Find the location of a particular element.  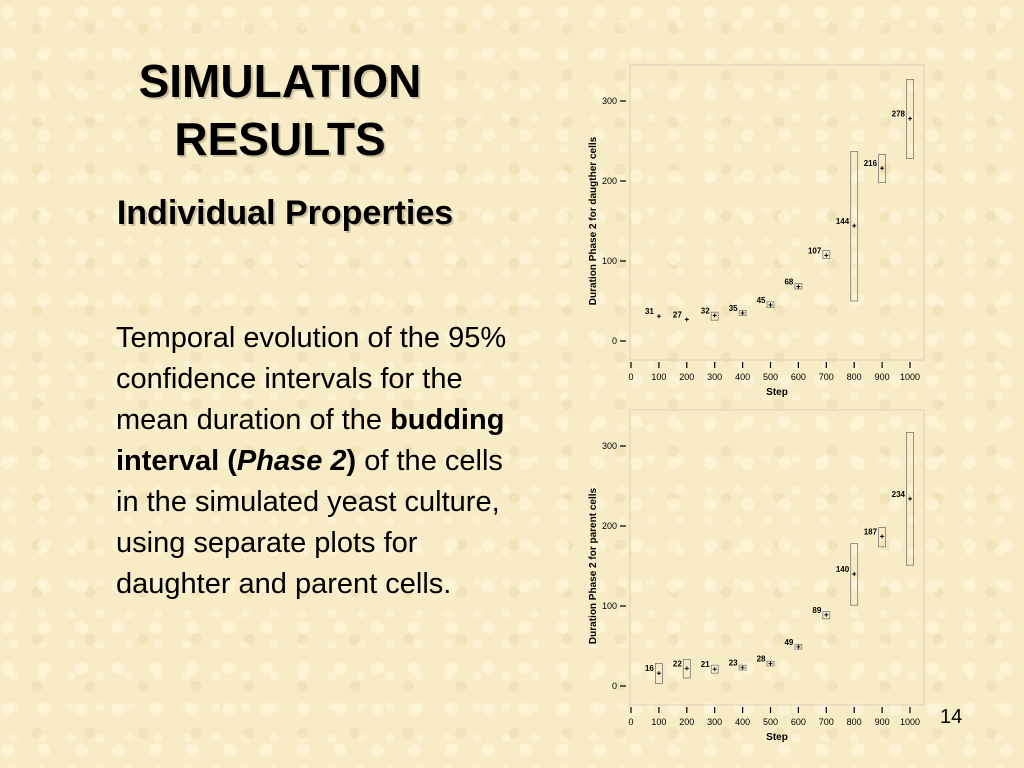

ci-point: 140 is located at coordinates (847, 574).